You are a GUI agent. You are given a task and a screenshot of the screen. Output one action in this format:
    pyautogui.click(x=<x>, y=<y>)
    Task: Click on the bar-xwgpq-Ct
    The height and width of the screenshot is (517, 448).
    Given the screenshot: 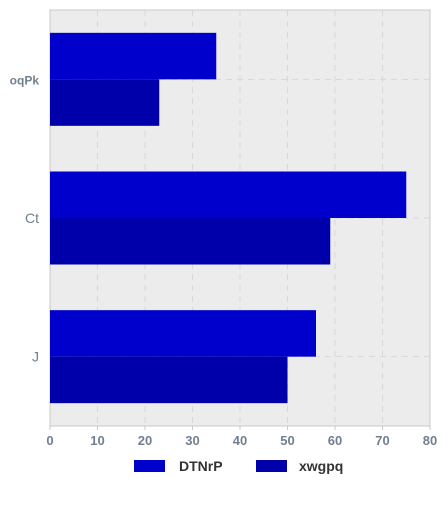 What is the action you would take?
    pyautogui.click(x=190, y=241)
    